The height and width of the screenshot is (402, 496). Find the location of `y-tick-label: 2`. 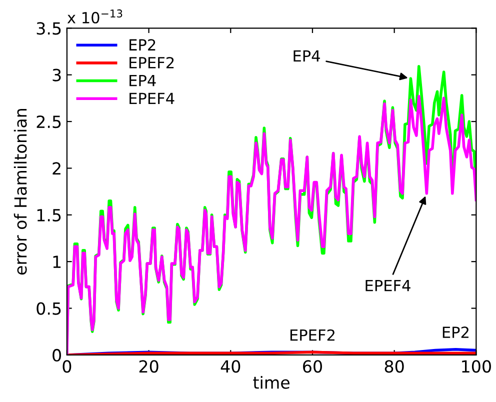

y-tick-label: 2 is located at coordinates (56, 168).